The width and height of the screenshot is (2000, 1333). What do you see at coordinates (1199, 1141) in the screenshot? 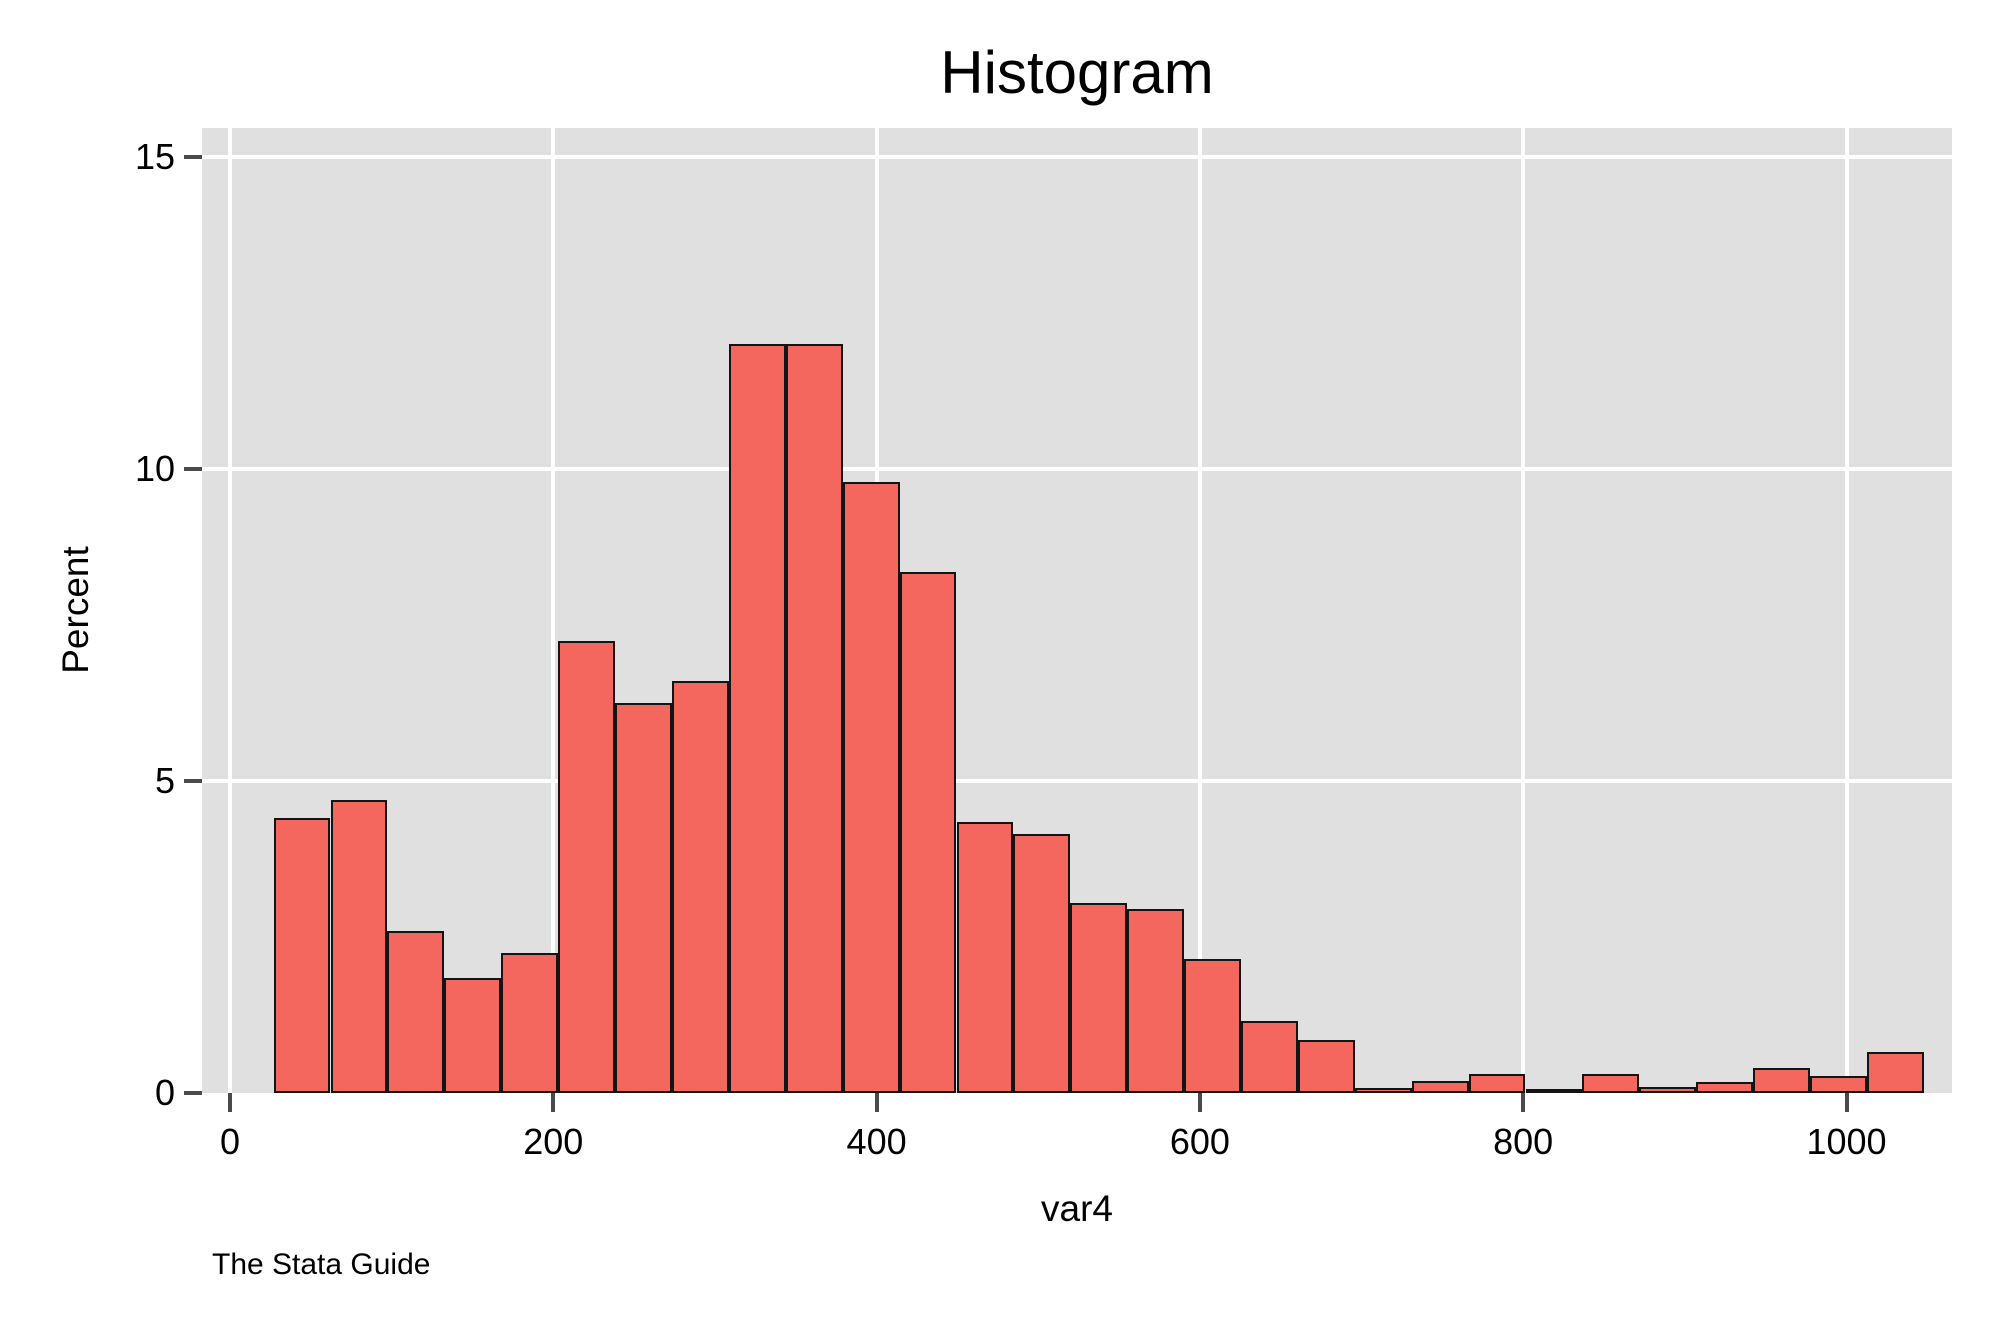
I see `x-tick-label: 600` at bounding box center [1199, 1141].